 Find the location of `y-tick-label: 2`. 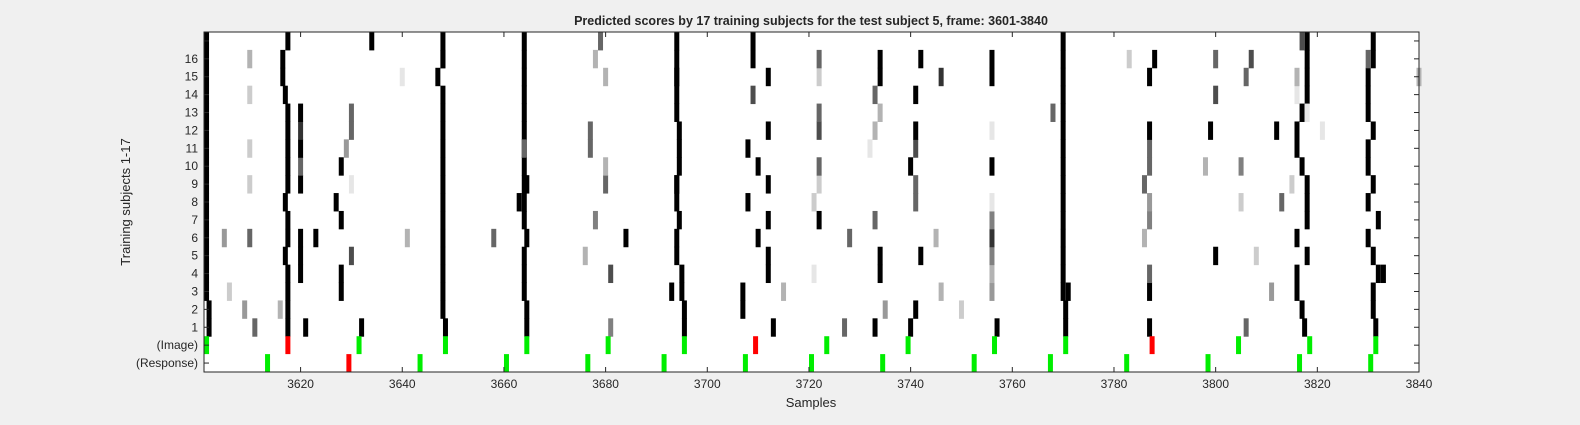

y-tick-label: 2 is located at coordinates (194, 309).